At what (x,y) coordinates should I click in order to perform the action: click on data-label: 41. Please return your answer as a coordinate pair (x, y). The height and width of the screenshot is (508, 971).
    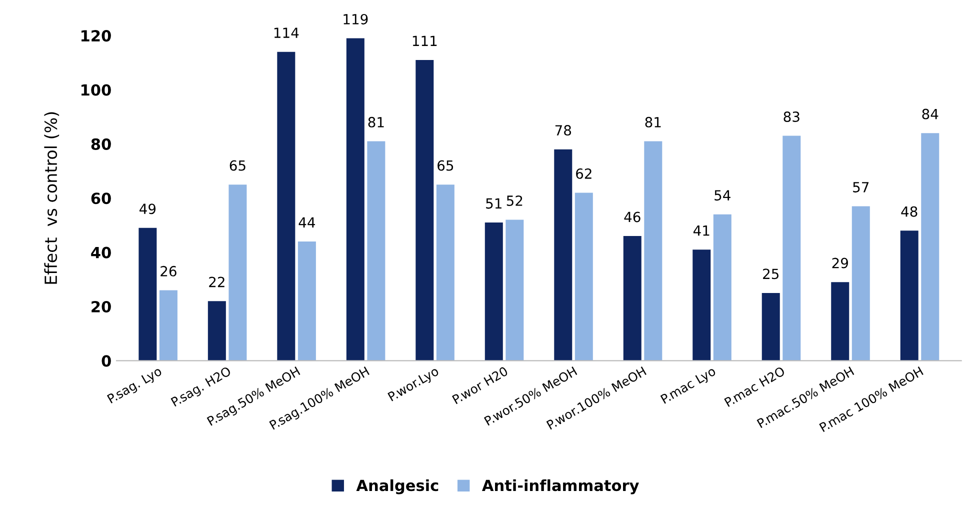
    Looking at the image, I should click on (701, 230).